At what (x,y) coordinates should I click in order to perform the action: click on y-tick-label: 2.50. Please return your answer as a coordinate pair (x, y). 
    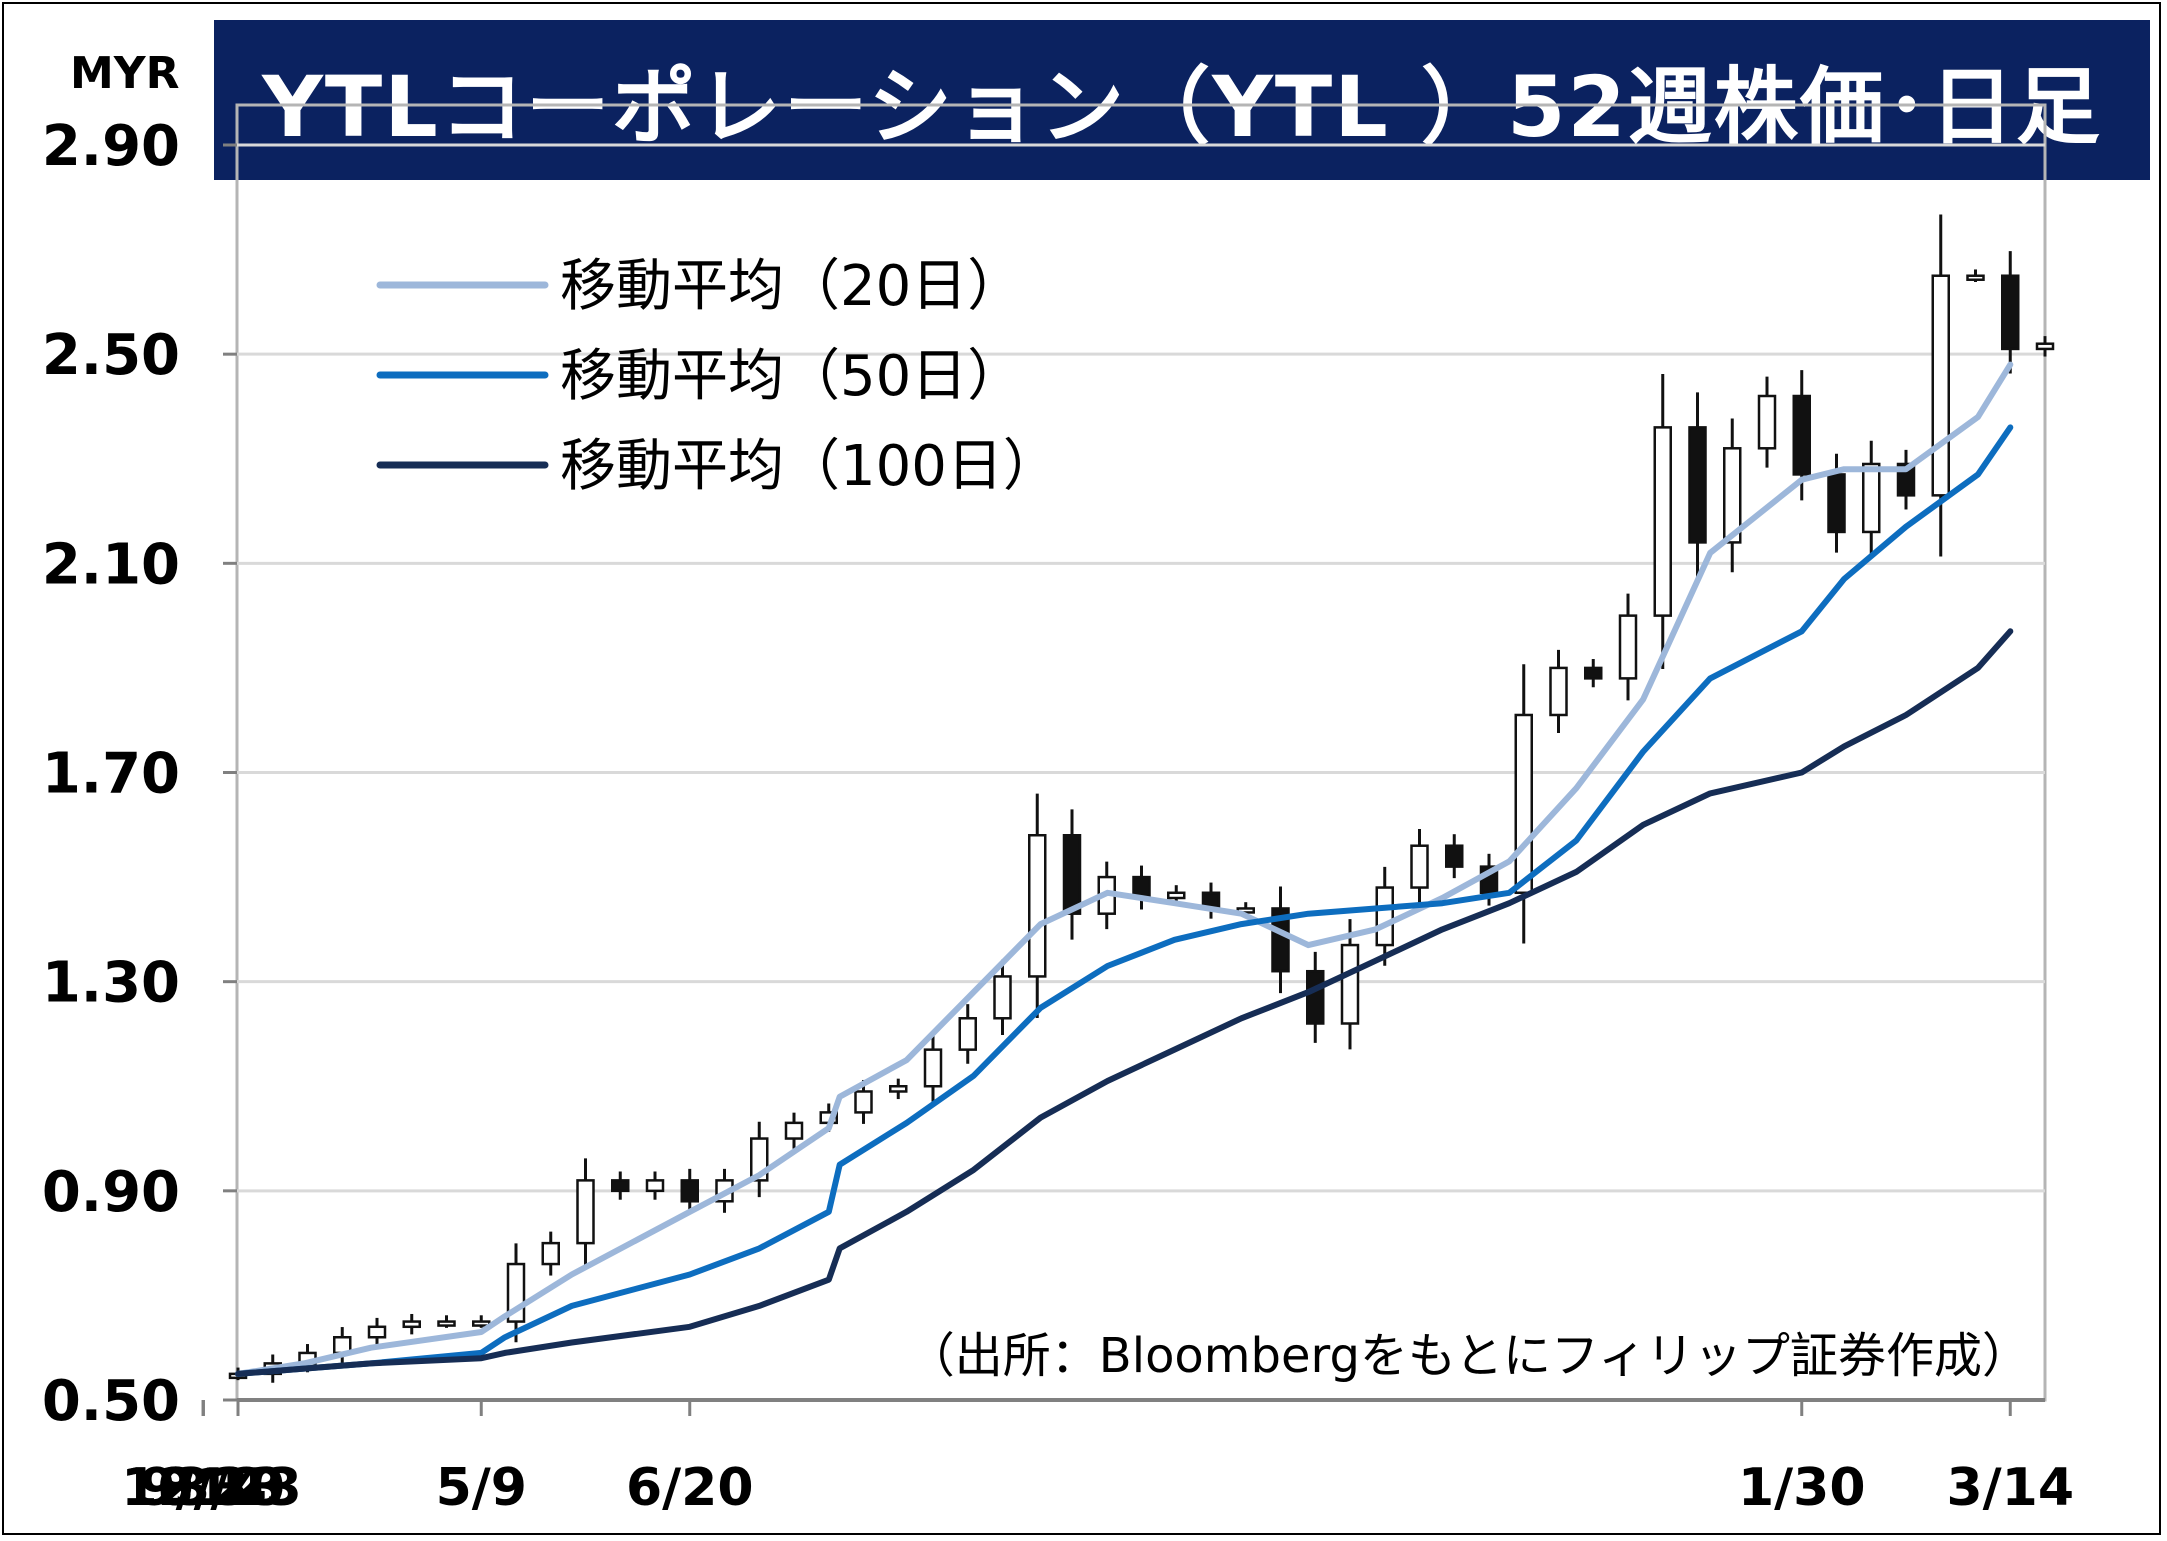
    Looking at the image, I should click on (111, 355).